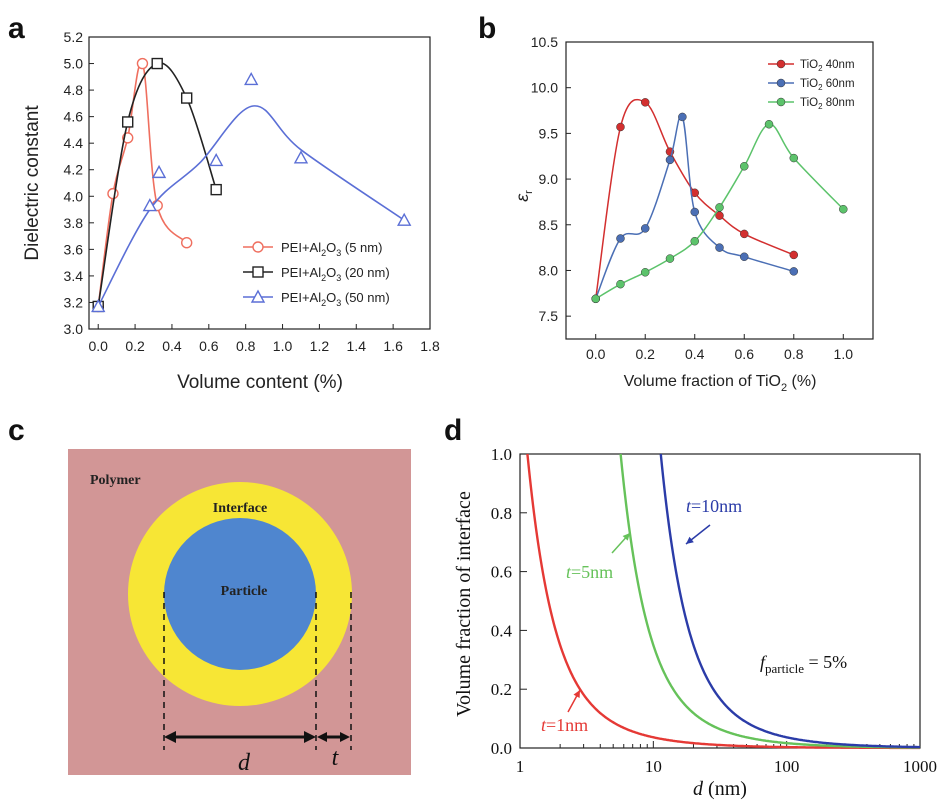  What do you see at coordinates (827, 85) in the screenshot?
I see `legend-b-label: TiO2 60nm` at bounding box center [827, 85].